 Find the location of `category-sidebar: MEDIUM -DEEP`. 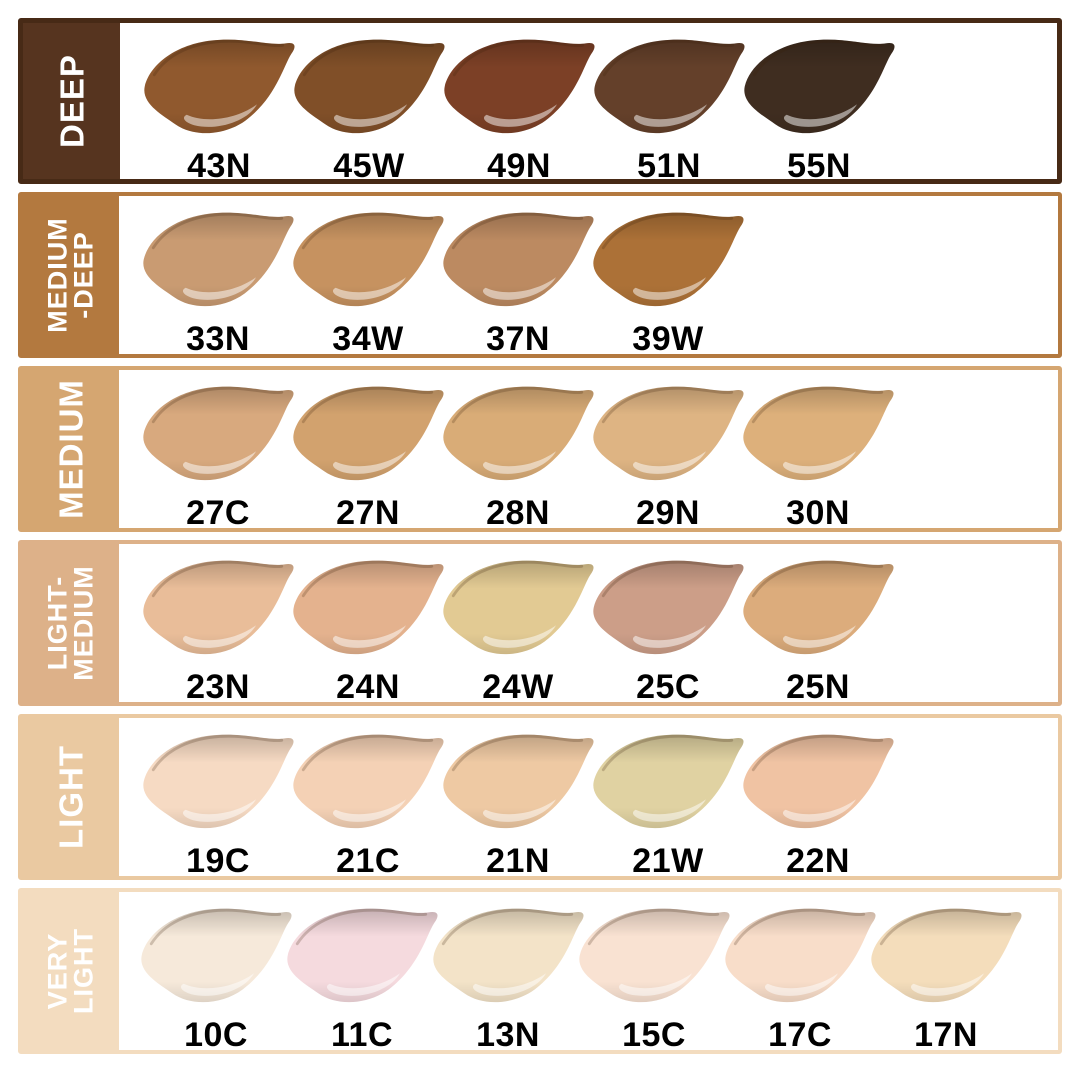

category-sidebar: MEDIUM -DEEP is located at coordinates (70, 275).